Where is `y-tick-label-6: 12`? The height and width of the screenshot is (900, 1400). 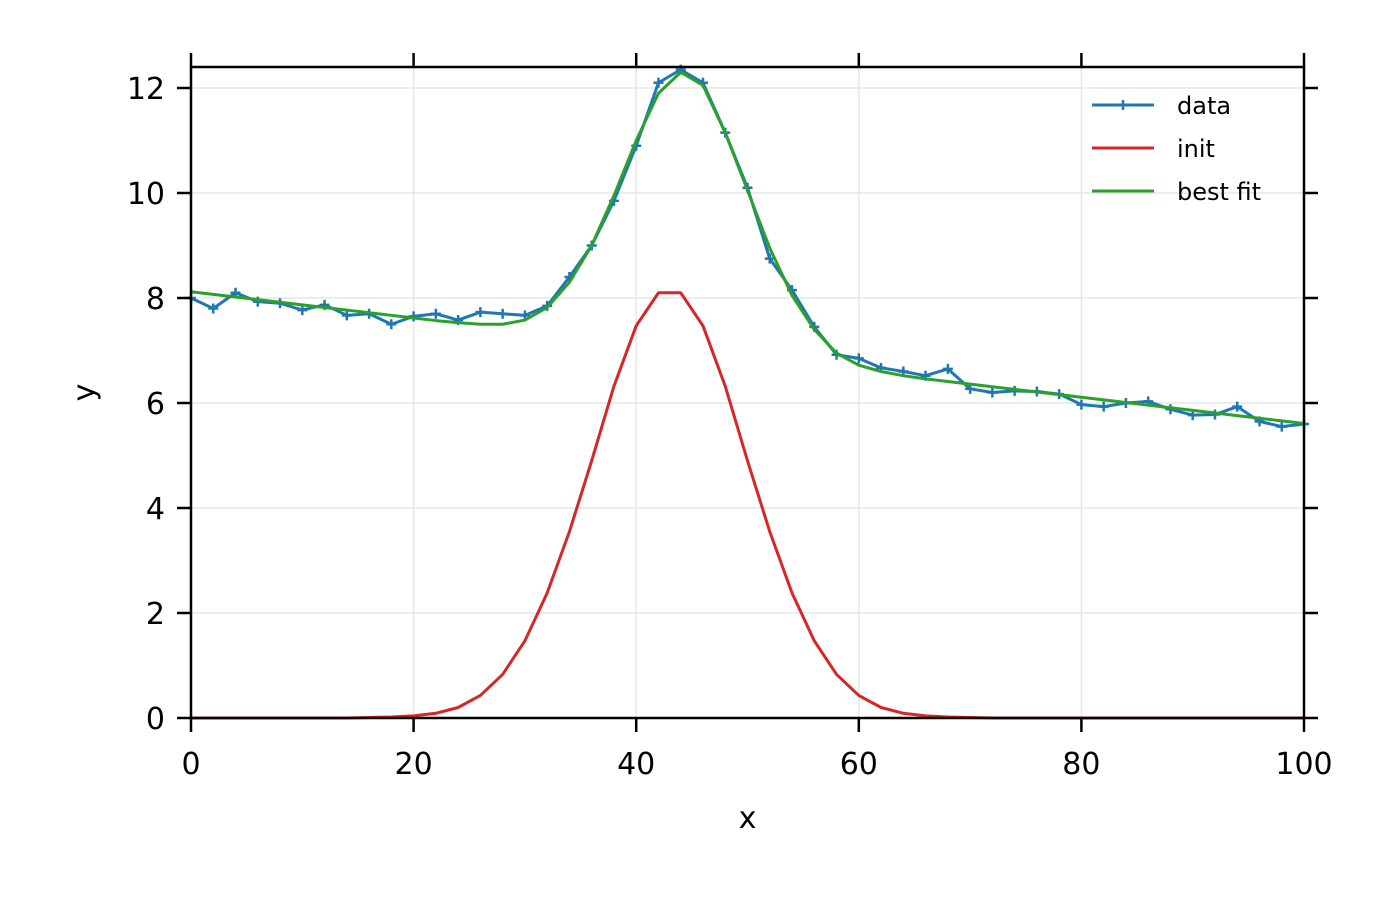 y-tick-label-6: 12 is located at coordinates (146, 89).